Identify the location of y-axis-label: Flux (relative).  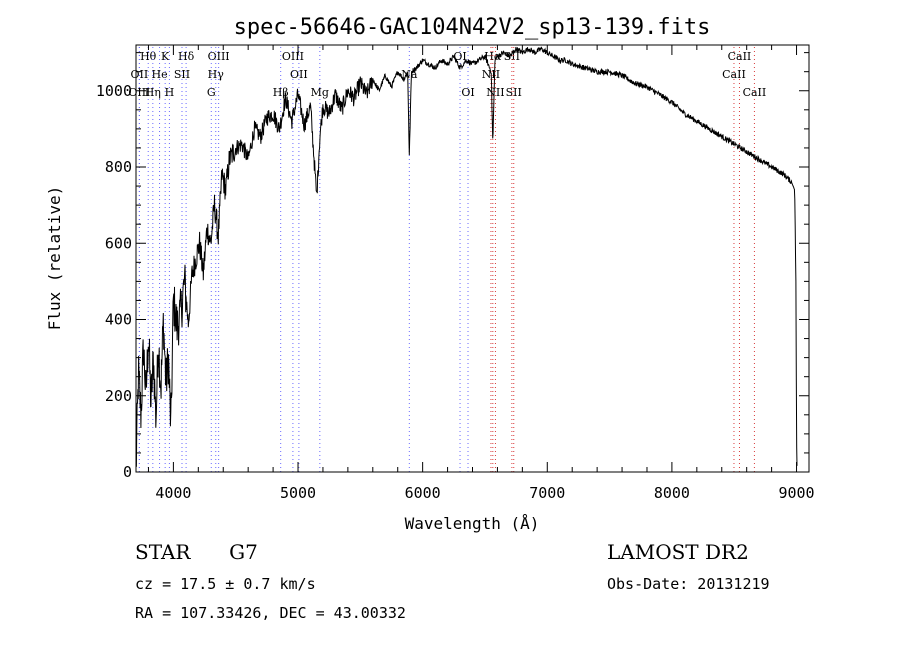
(54, 258).